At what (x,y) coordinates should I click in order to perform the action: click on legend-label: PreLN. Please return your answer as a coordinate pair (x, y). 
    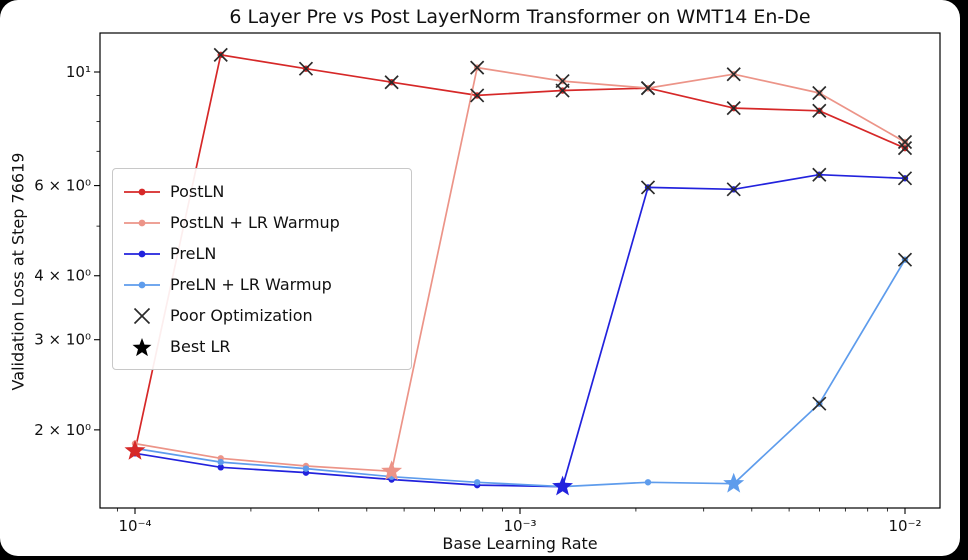
    Looking at the image, I should click on (193, 253).